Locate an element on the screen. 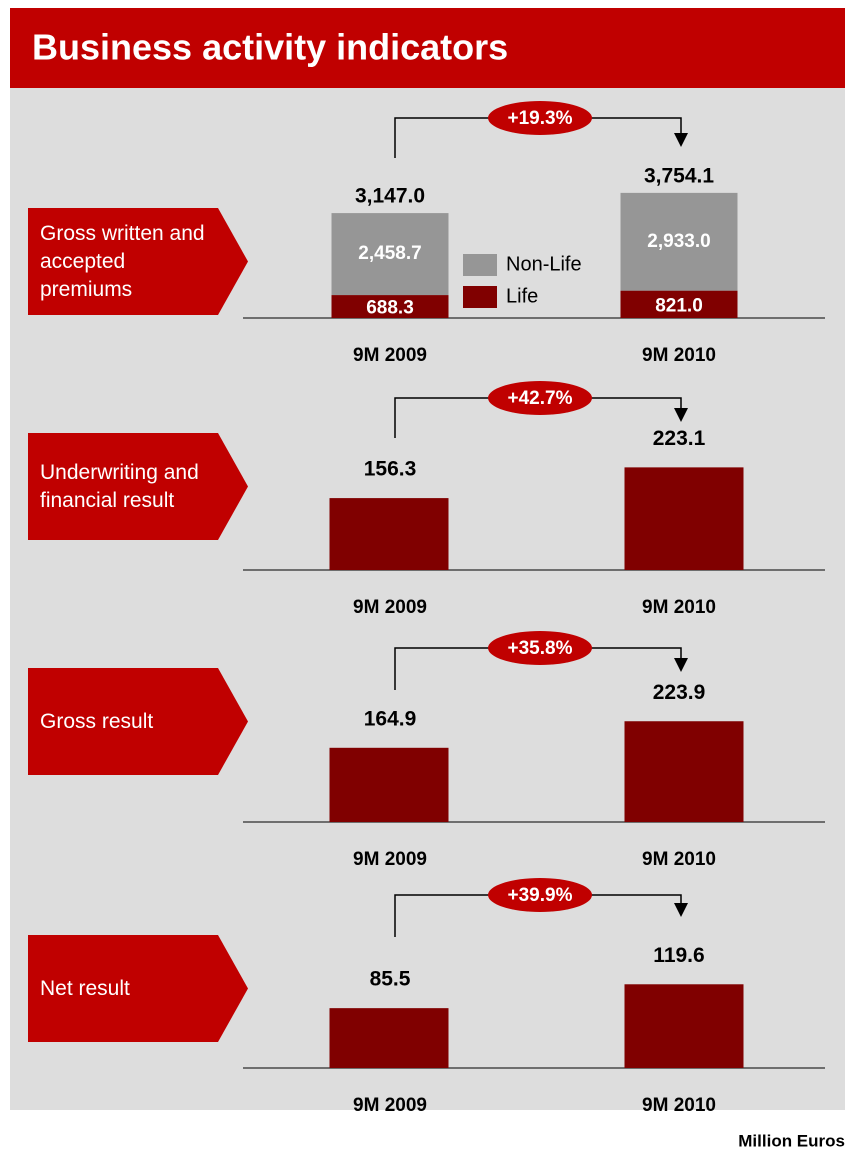 The width and height of the screenshot is (845, 1156). growth-label: +35.8% is located at coordinates (540, 648).